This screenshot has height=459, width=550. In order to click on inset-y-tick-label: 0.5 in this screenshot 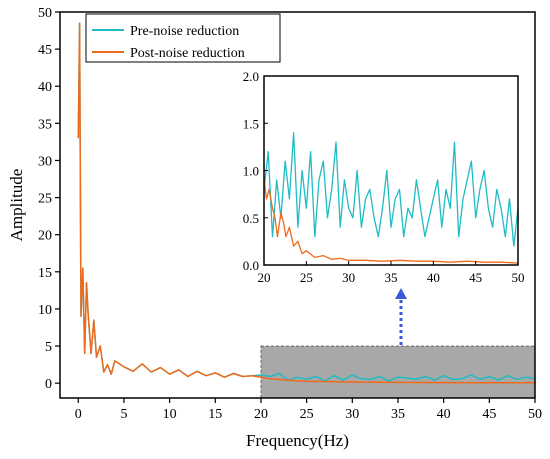, I will do `click(251, 218)`.